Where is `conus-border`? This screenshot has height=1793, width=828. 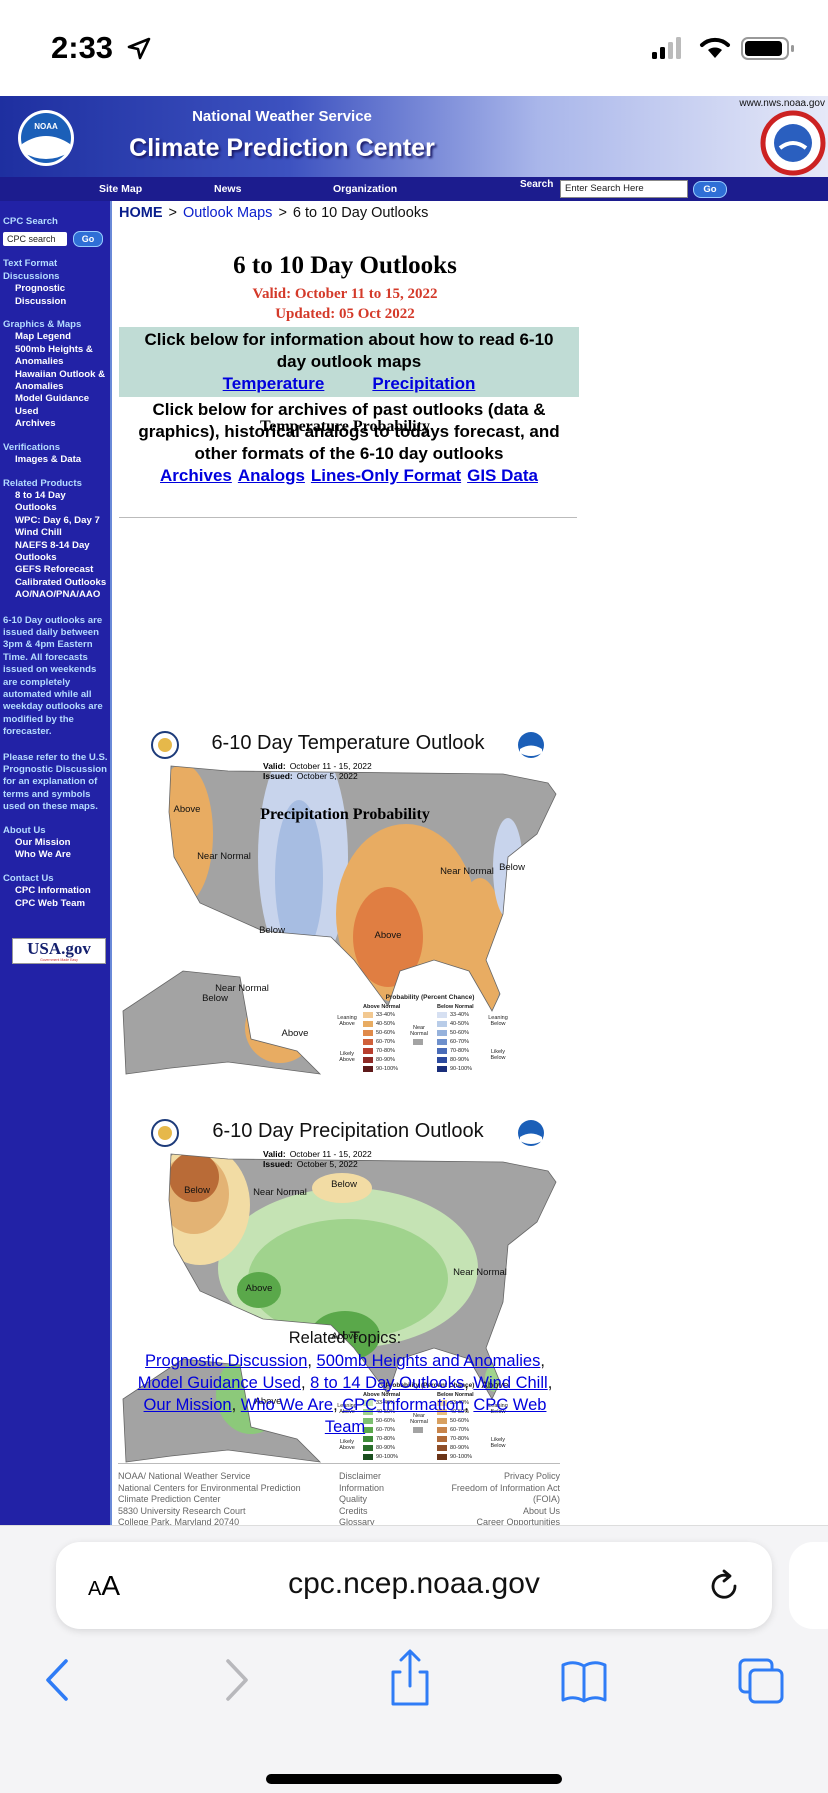
conus-border is located at coordinates (362, 1276).